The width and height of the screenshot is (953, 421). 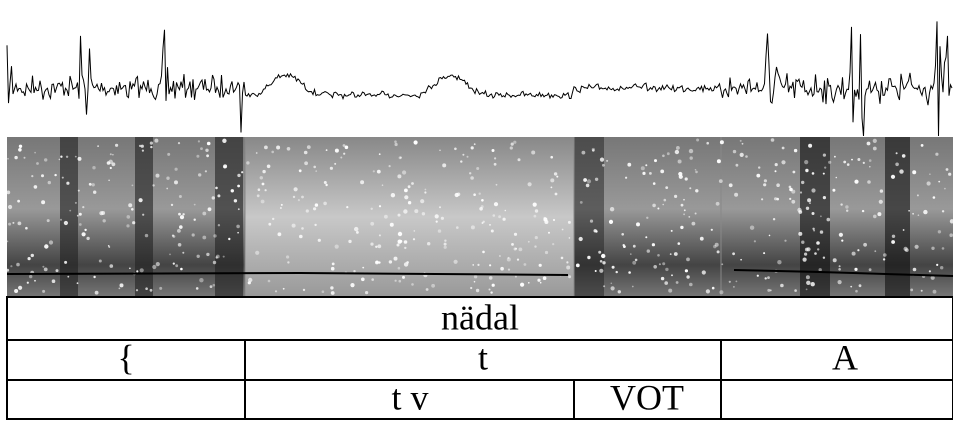 What do you see at coordinates (144, 217) in the screenshot?
I see `spectrogram-band` at bounding box center [144, 217].